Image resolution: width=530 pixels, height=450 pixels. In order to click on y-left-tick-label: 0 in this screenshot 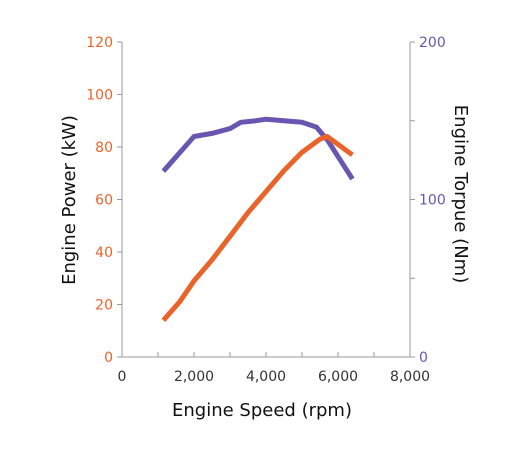, I will do `click(108, 358)`.